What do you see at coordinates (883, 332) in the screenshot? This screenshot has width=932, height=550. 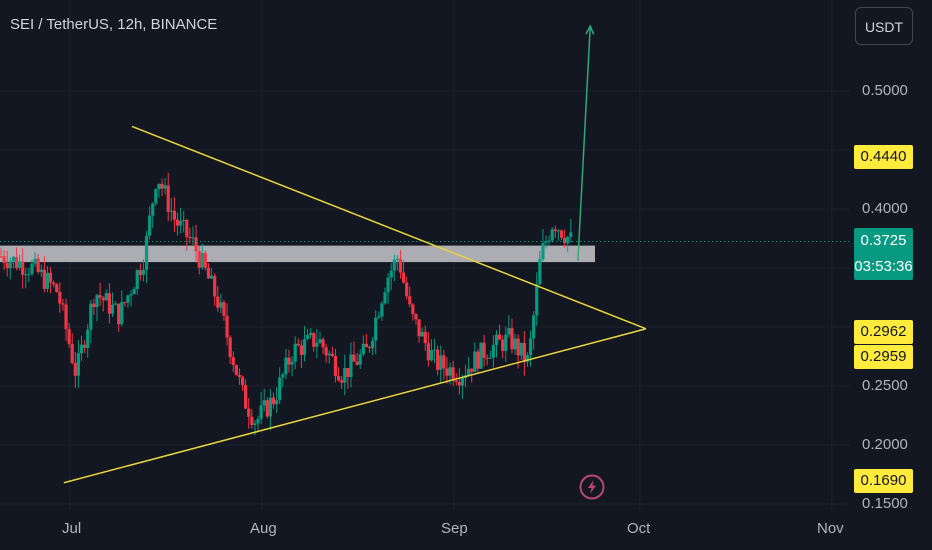 I see `price-level-tag: 0.2962` at bounding box center [883, 332].